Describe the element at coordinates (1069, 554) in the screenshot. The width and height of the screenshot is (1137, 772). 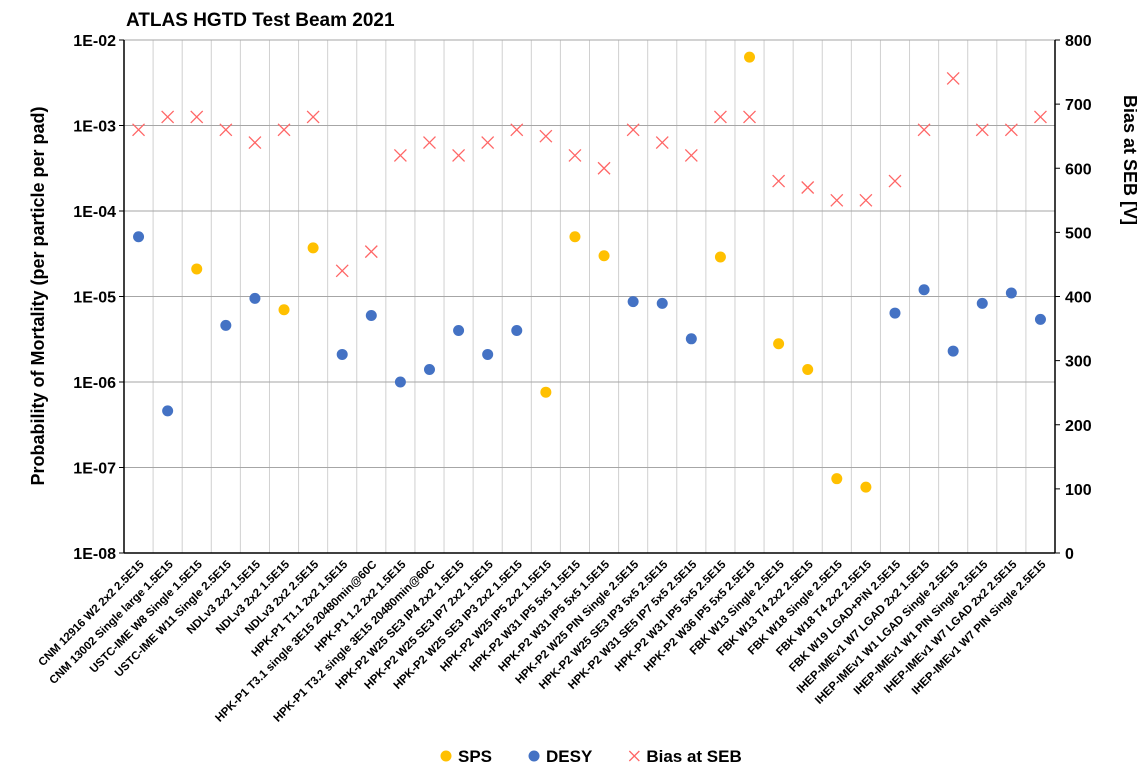
I see `y2-tick-label: 0` at that location.